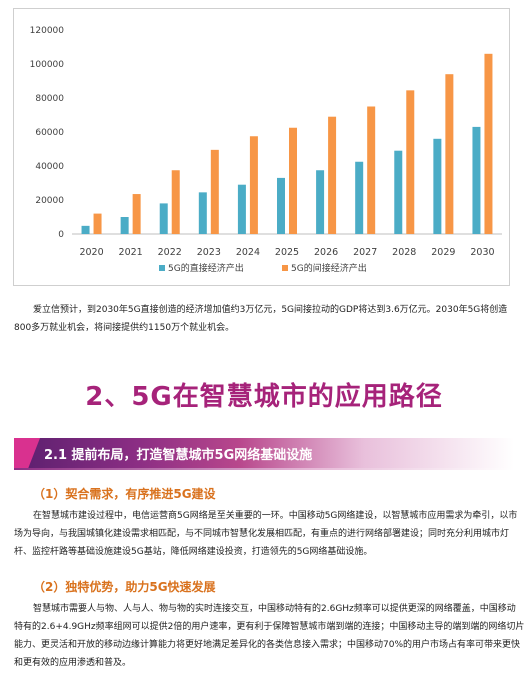  I want to click on subsection-2-line-4: 和更有效的应用渗透和普及。, so click(73, 663).